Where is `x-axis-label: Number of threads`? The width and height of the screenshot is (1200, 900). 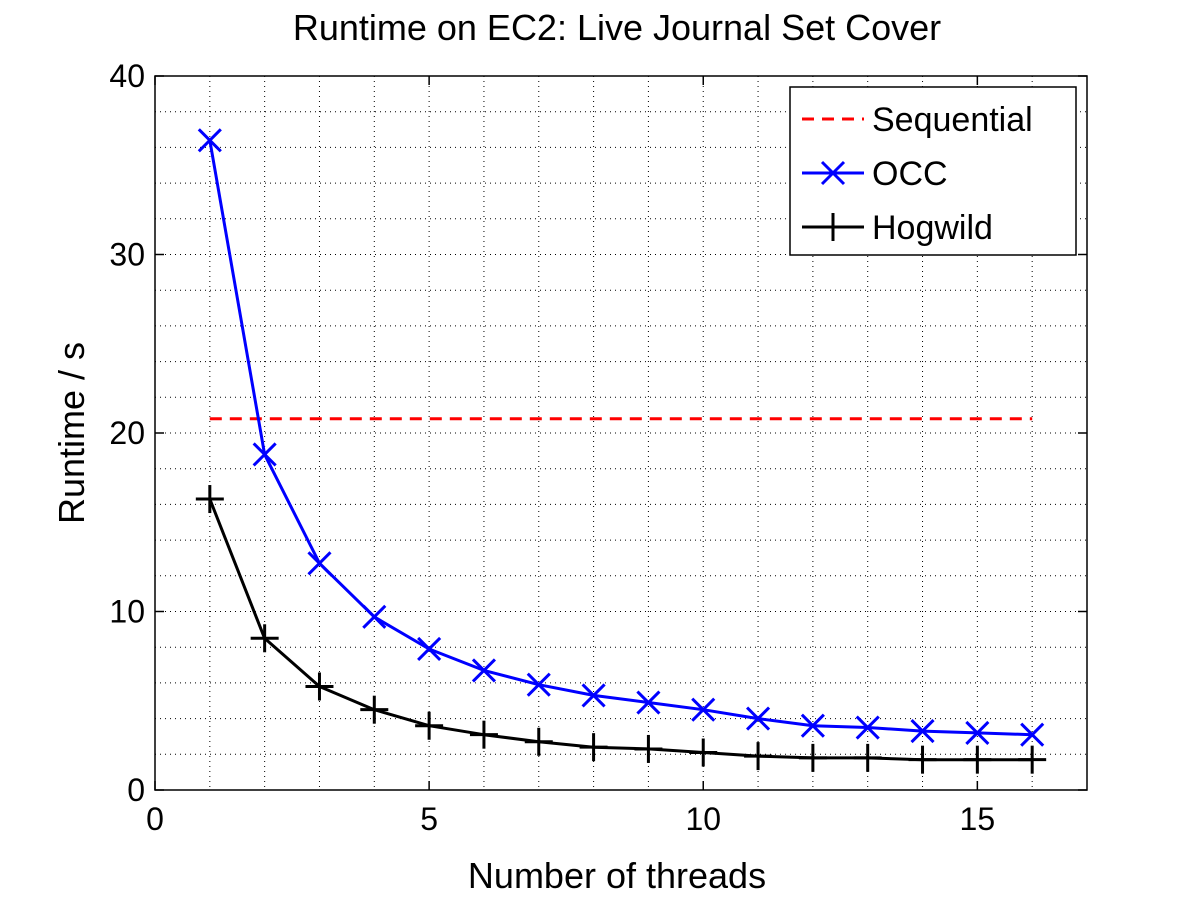 x-axis-label: Number of threads is located at coordinates (617, 875).